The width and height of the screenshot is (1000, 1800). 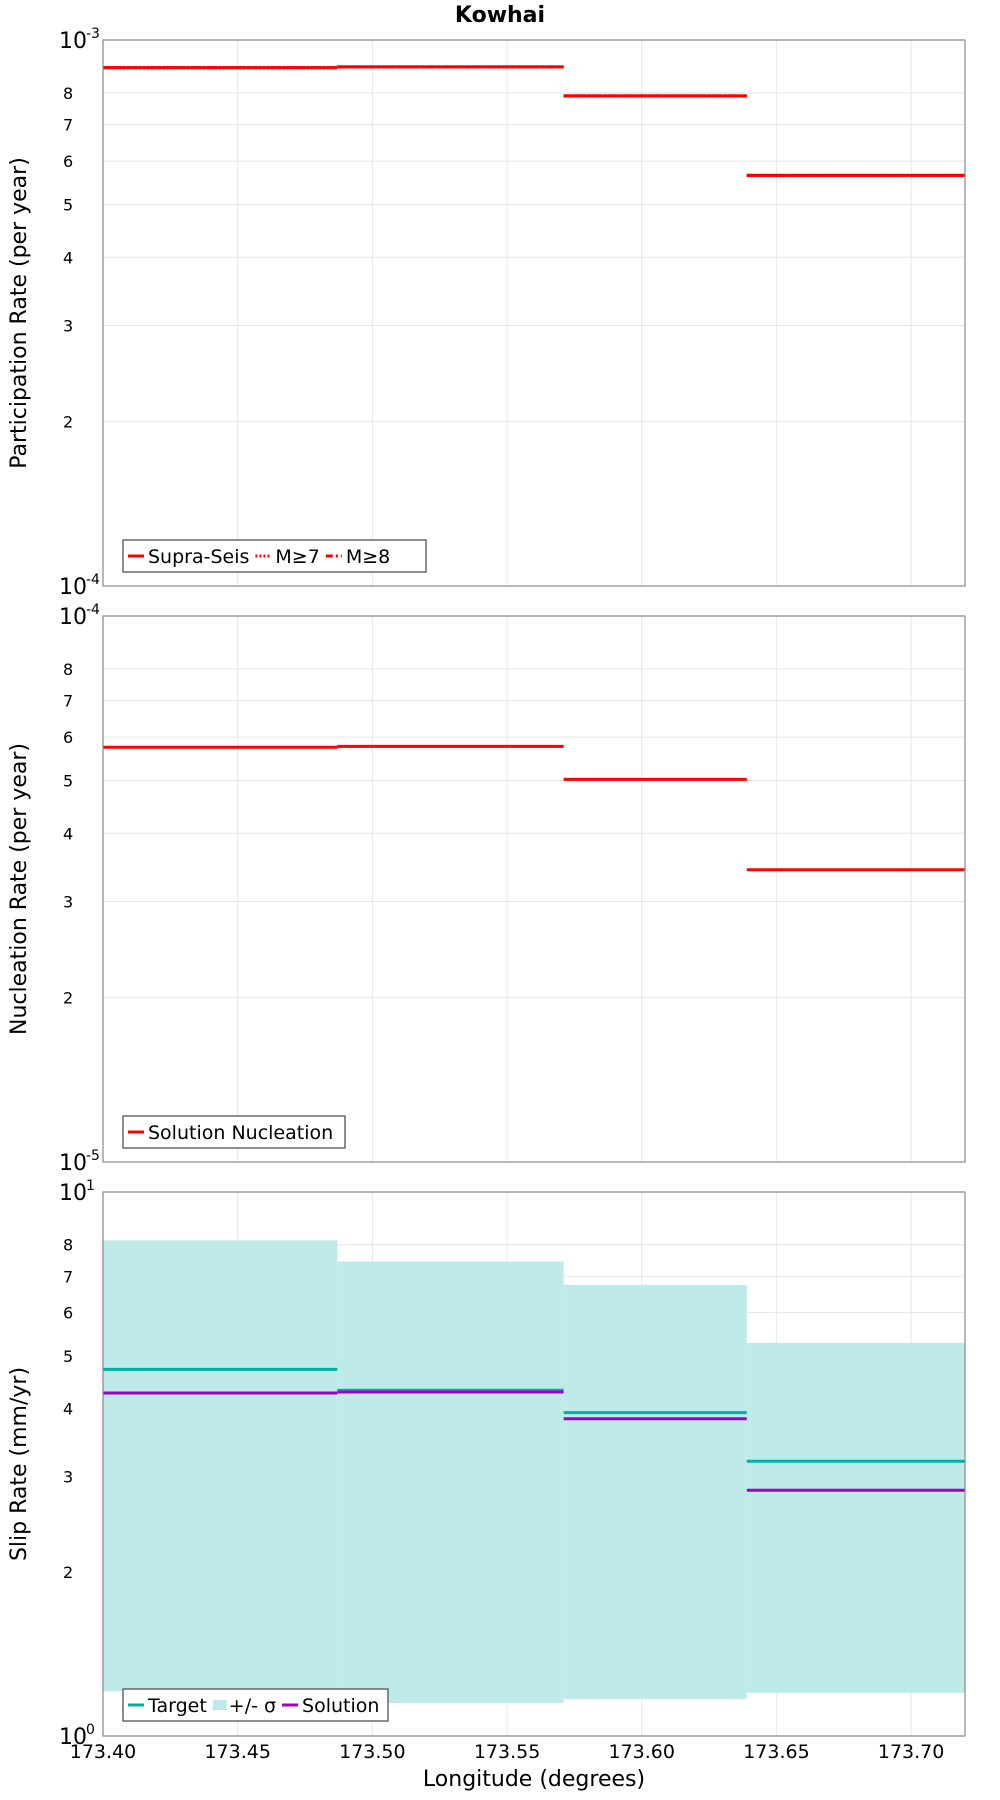 I want to click on y-major-tick-exponent: -5, so click(x=93, y=1156).